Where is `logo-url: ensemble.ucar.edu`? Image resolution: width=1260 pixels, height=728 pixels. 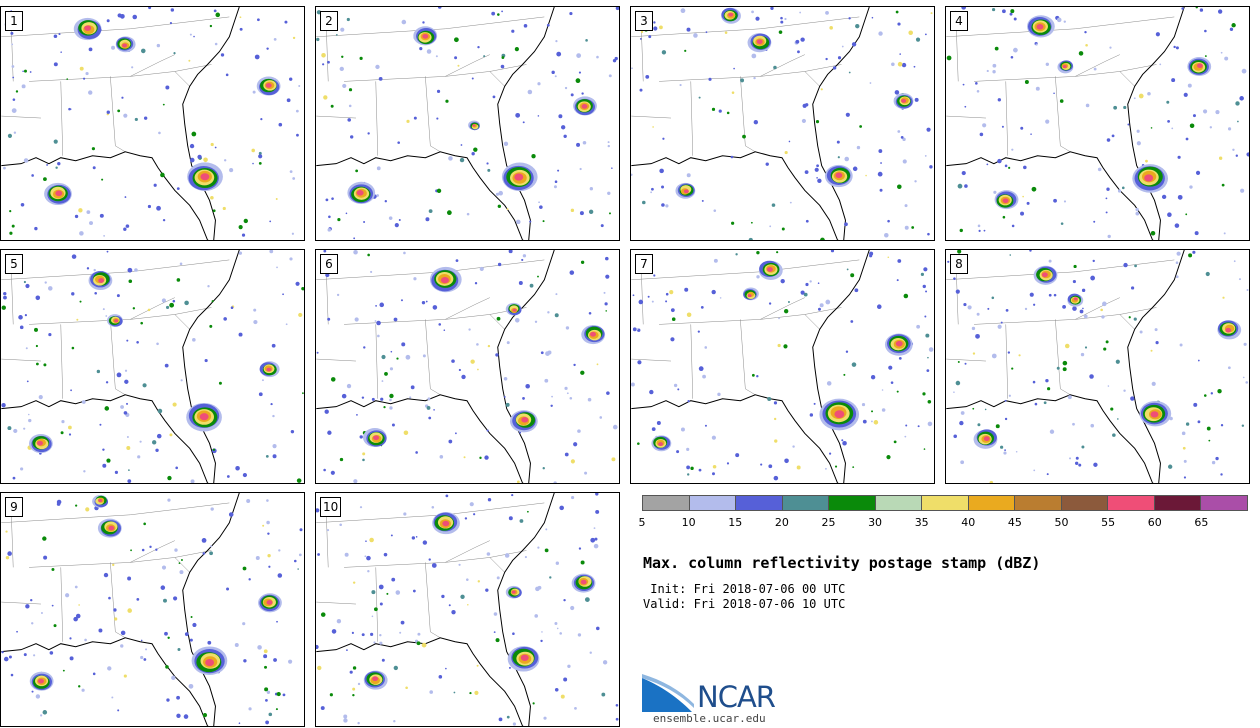
logo-url: ensemble.ucar.edu is located at coordinates (709, 718).